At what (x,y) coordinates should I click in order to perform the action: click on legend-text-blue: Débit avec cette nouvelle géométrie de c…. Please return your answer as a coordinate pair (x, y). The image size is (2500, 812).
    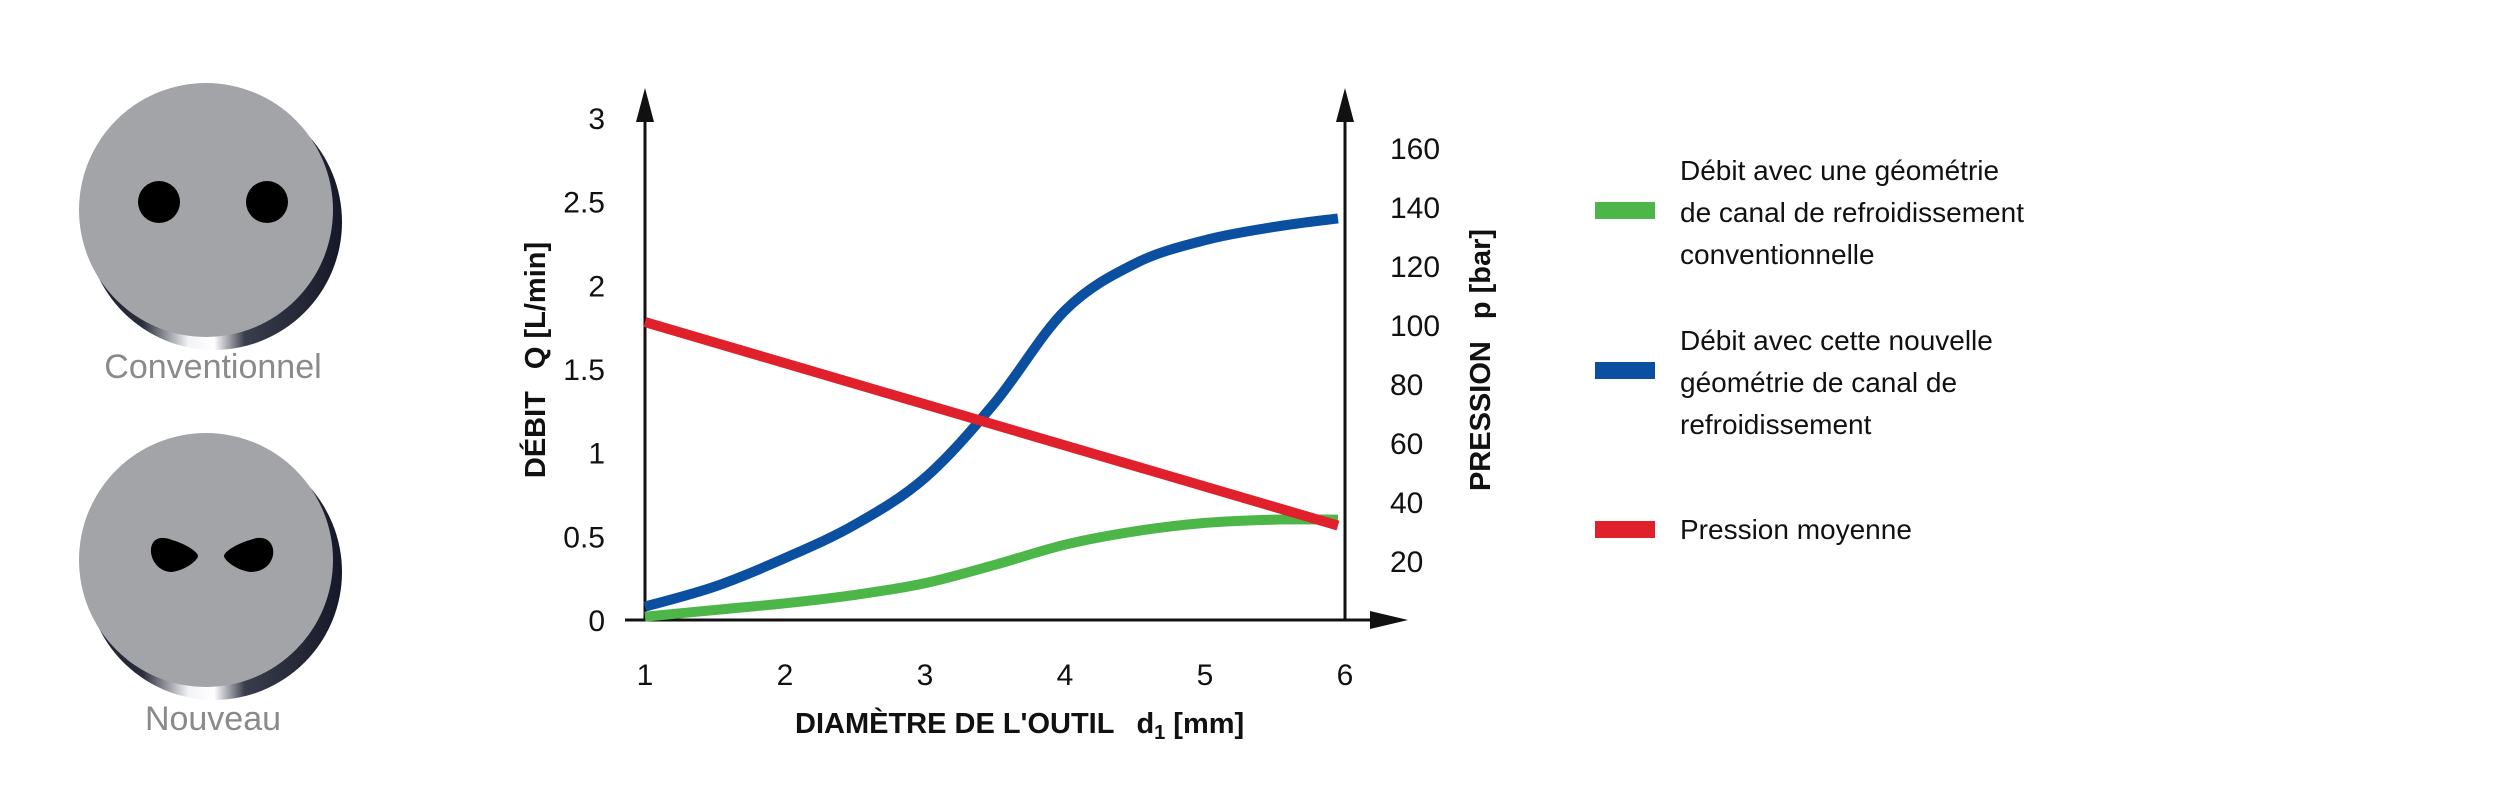
    Looking at the image, I should click on (1840, 382).